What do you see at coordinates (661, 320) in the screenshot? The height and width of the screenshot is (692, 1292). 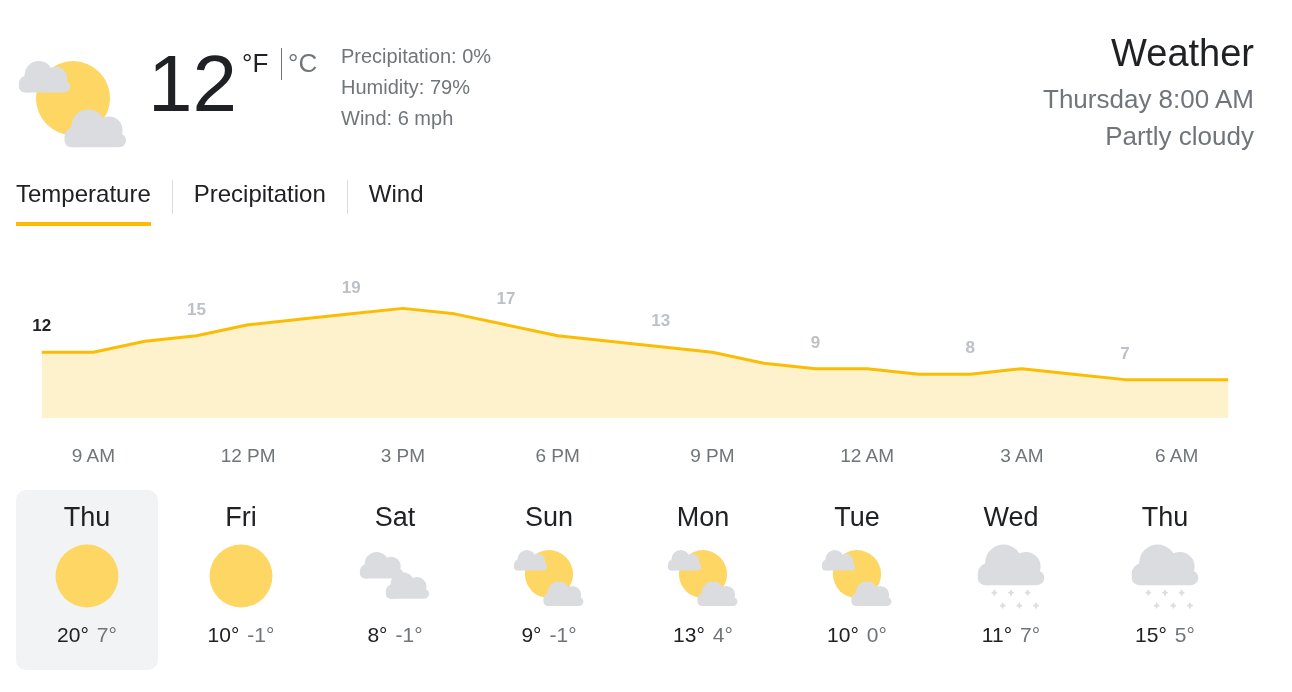 I see `data-label: 13` at bounding box center [661, 320].